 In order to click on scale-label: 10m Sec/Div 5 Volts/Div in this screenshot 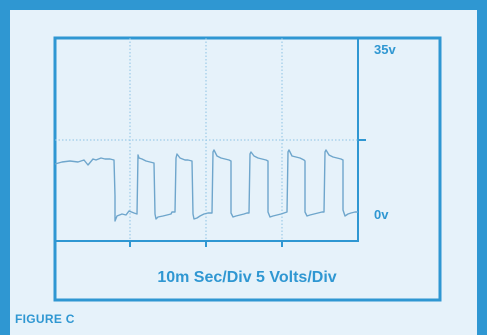, I will do `click(246, 277)`.